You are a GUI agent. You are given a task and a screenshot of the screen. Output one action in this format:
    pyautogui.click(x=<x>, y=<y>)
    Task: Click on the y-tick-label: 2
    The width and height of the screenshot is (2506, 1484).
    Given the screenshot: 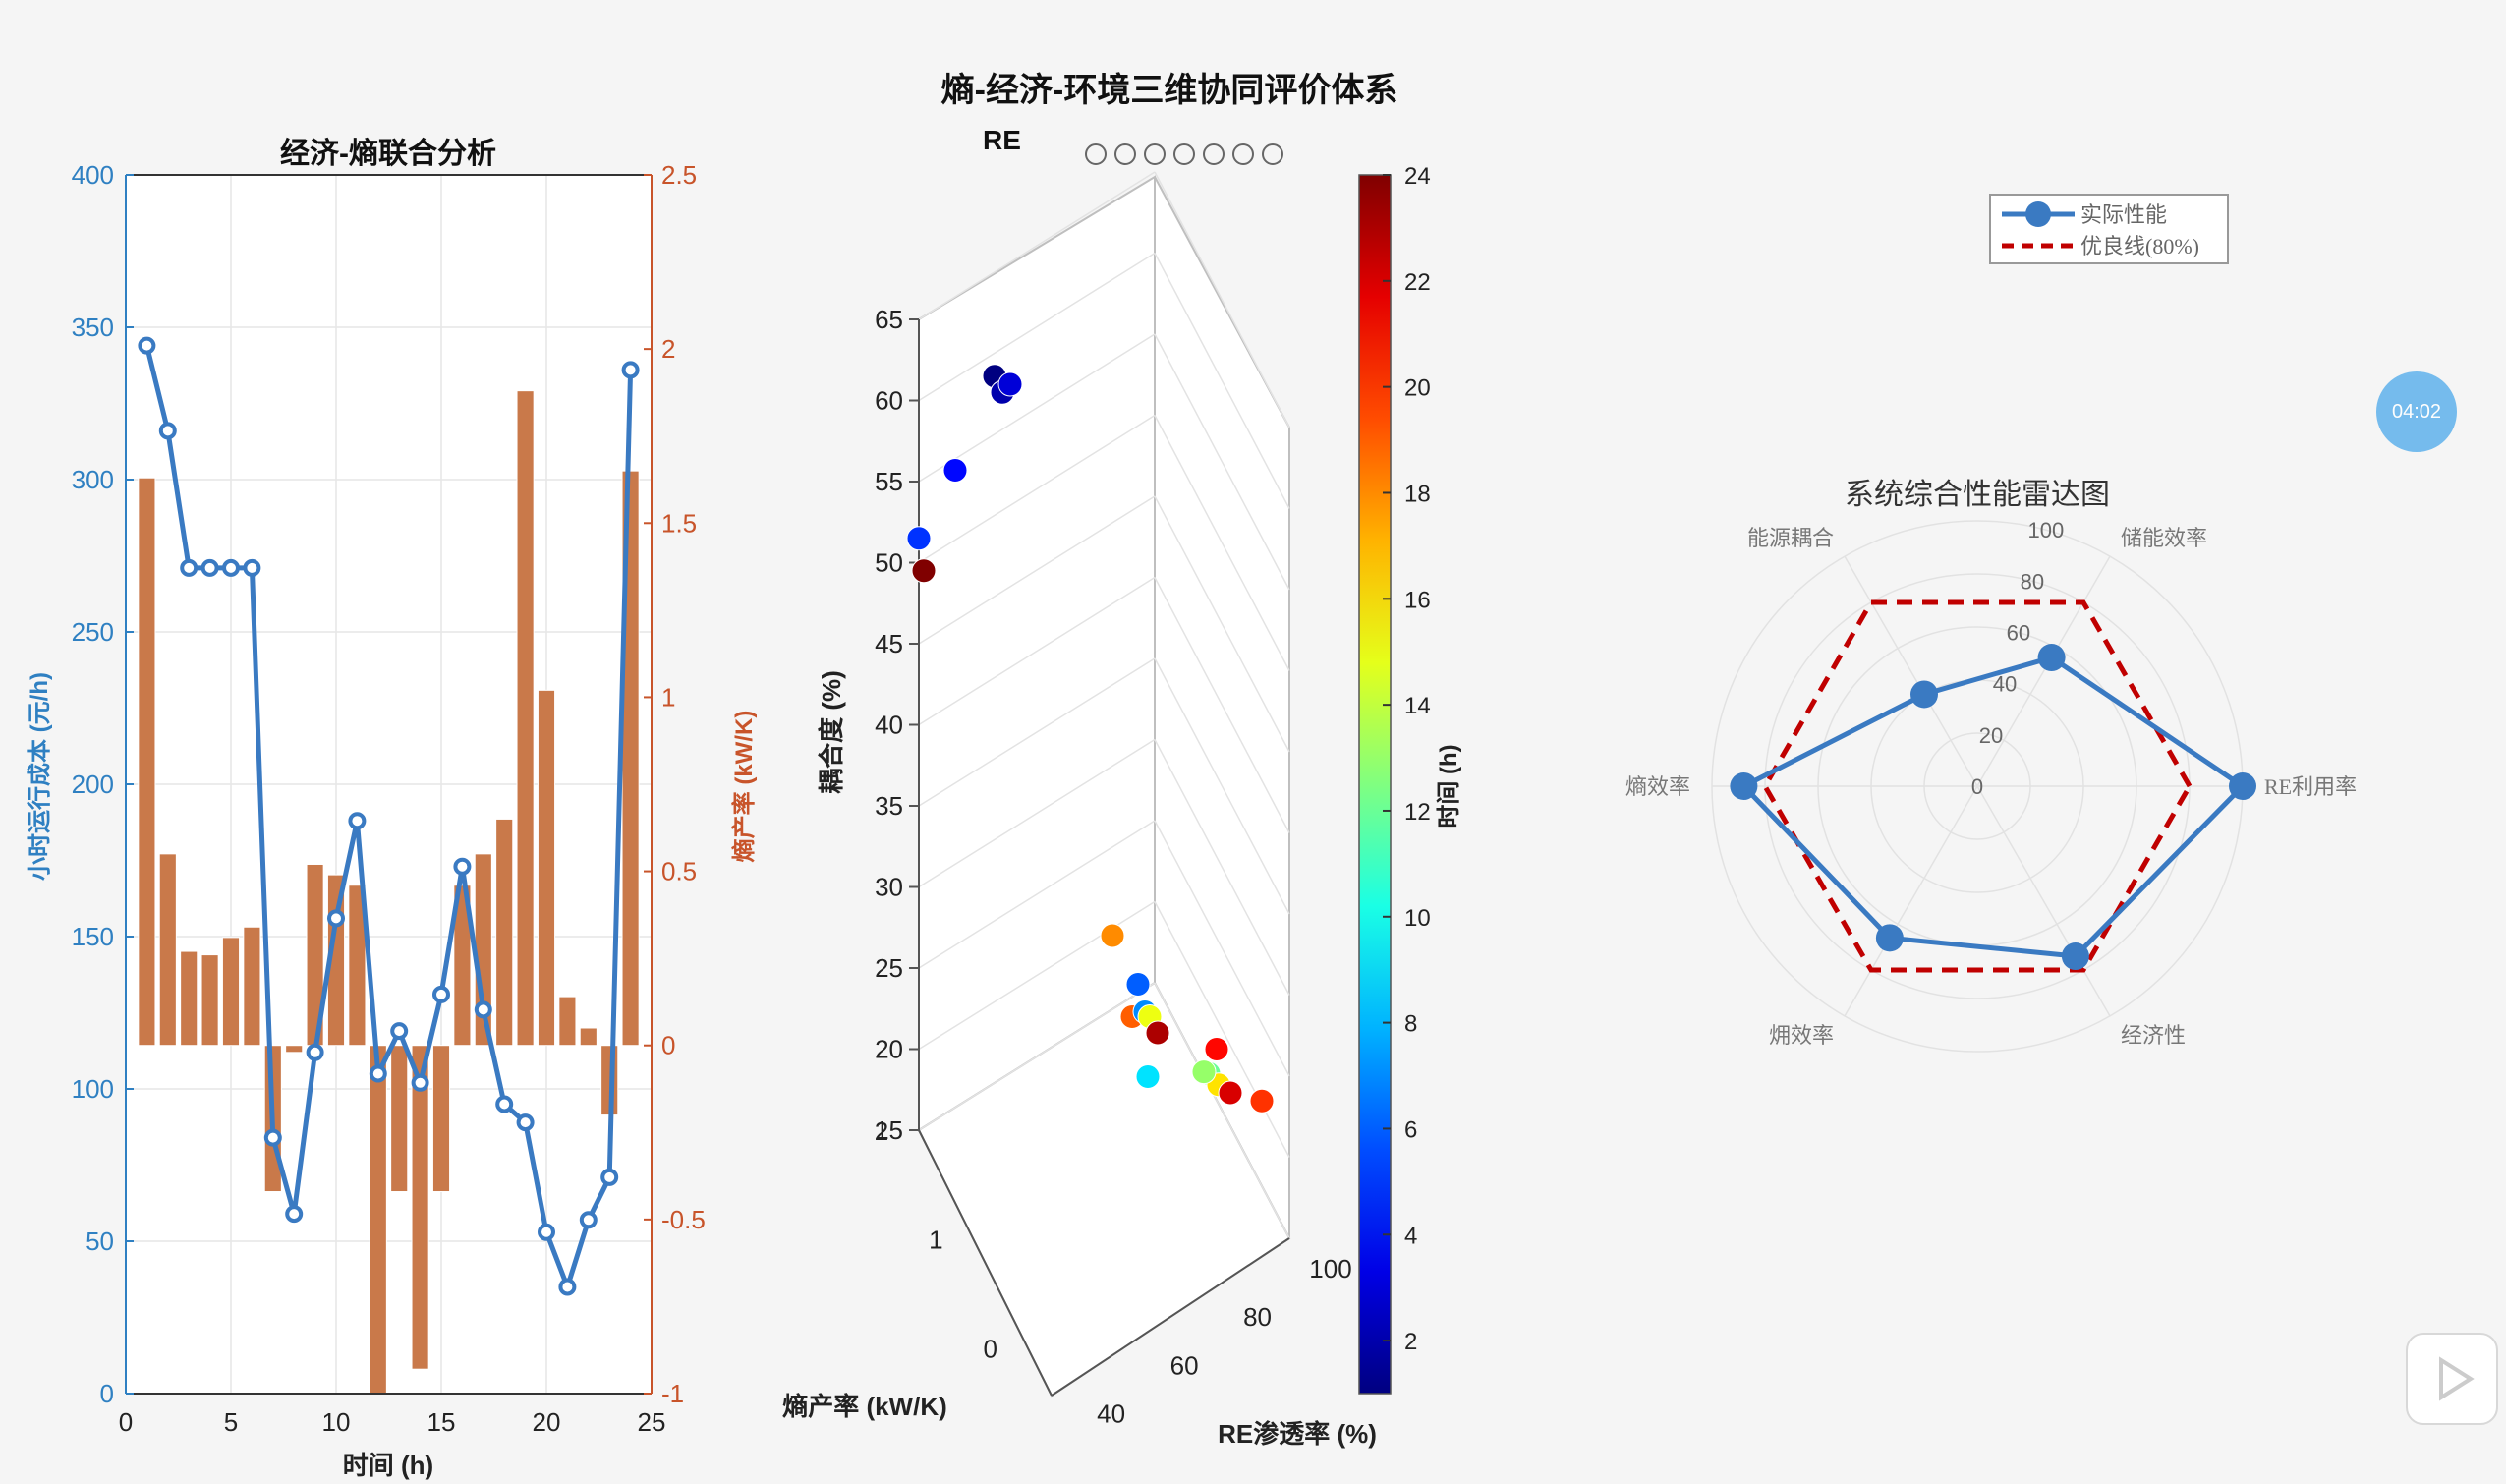 What is the action you would take?
    pyautogui.click(x=881, y=1131)
    